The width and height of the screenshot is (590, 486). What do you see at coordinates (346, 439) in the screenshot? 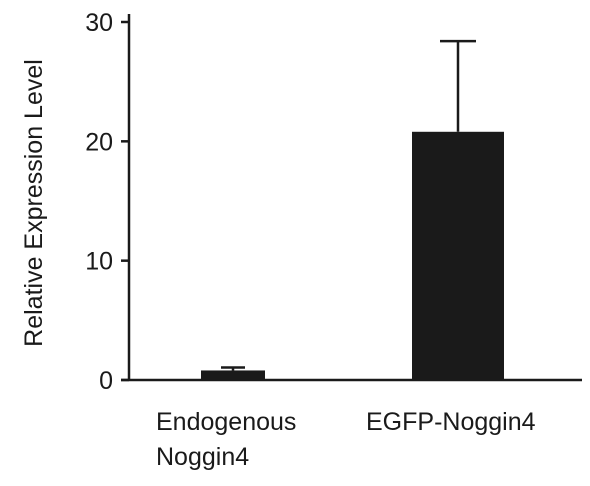
I see `category-labels: Endogenous Noggin4 EGFP-Noggin4` at bounding box center [346, 439].